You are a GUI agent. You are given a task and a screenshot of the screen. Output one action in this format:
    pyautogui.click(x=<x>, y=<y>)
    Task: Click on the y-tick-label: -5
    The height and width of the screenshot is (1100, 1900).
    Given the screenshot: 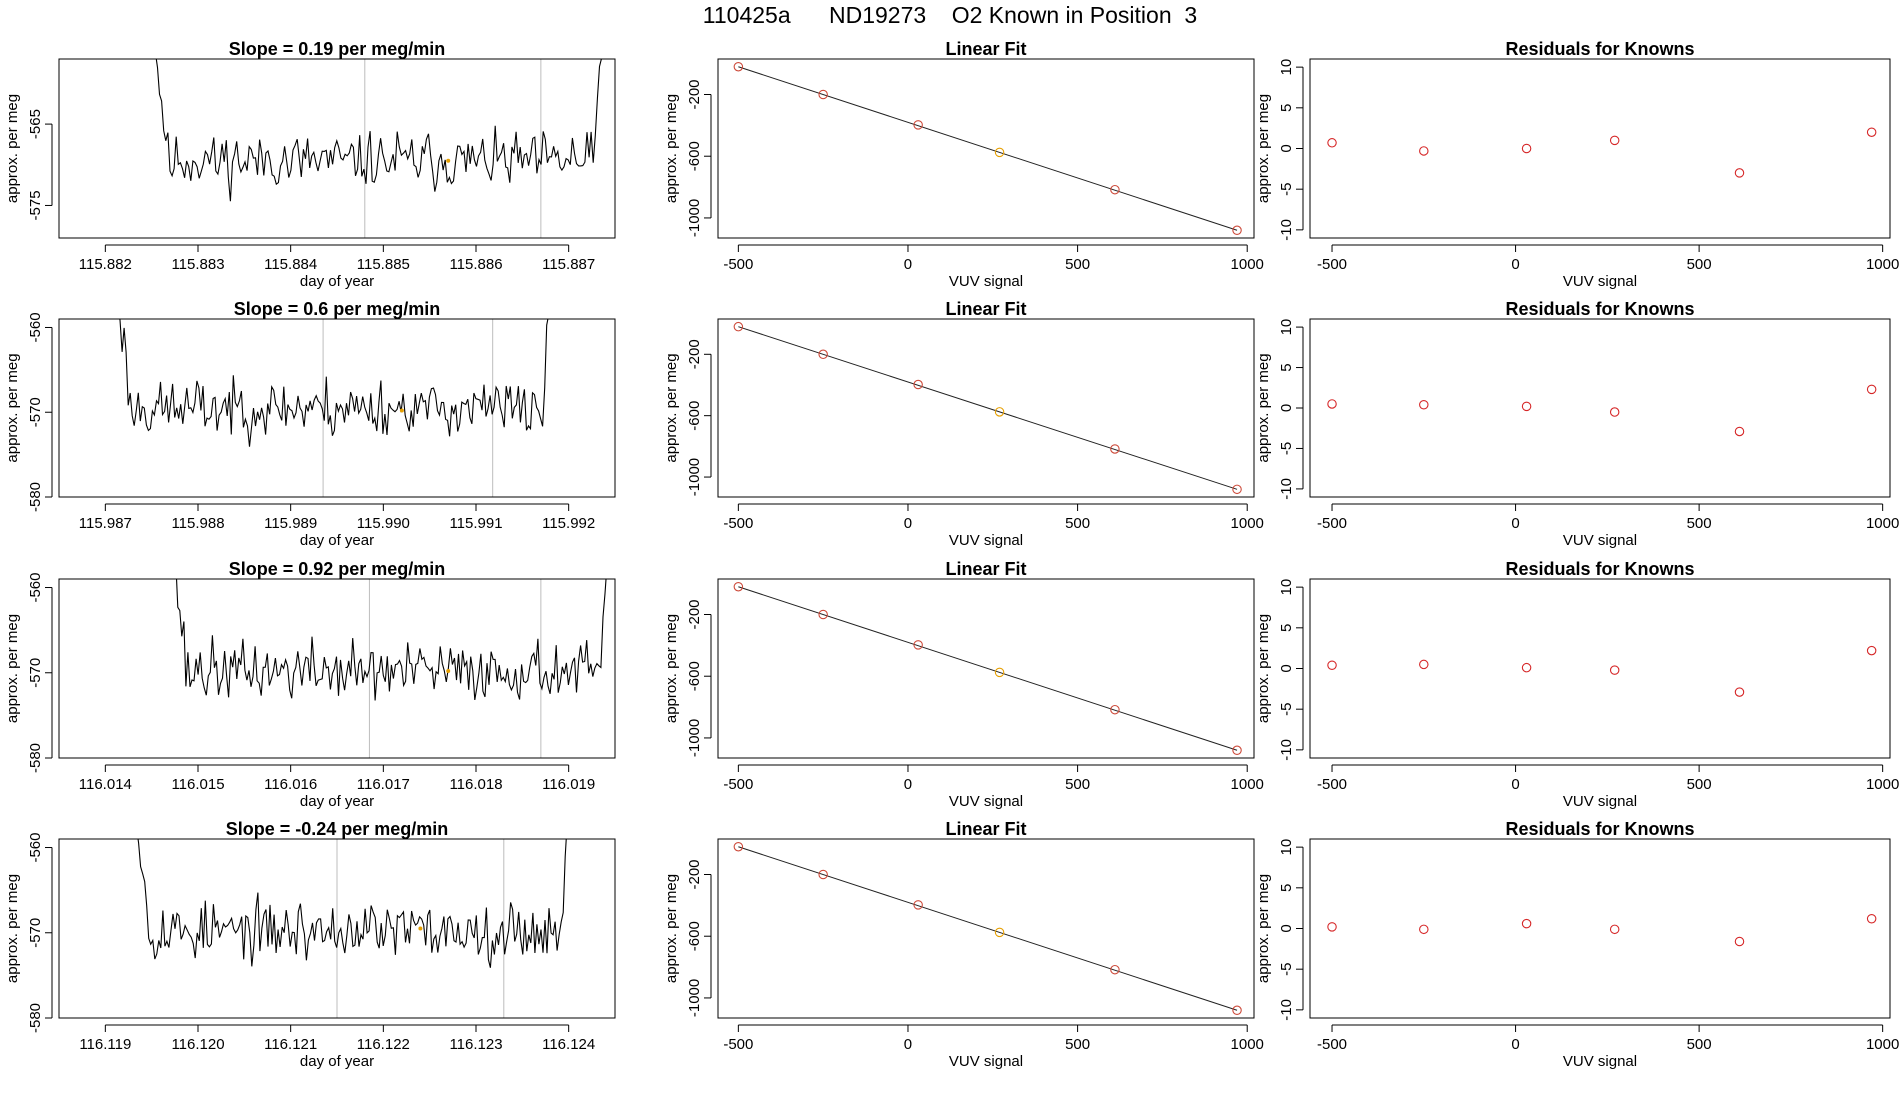 What is the action you would take?
    pyautogui.click(x=1286, y=969)
    